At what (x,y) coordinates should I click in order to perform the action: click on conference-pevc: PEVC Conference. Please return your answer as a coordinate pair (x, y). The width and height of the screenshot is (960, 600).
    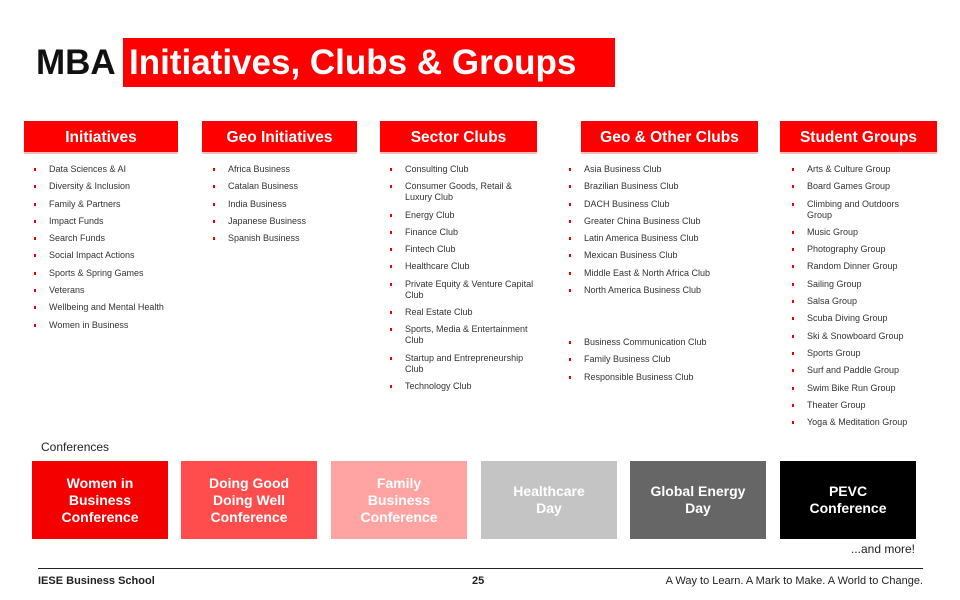
    Looking at the image, I should click on (848, 500).